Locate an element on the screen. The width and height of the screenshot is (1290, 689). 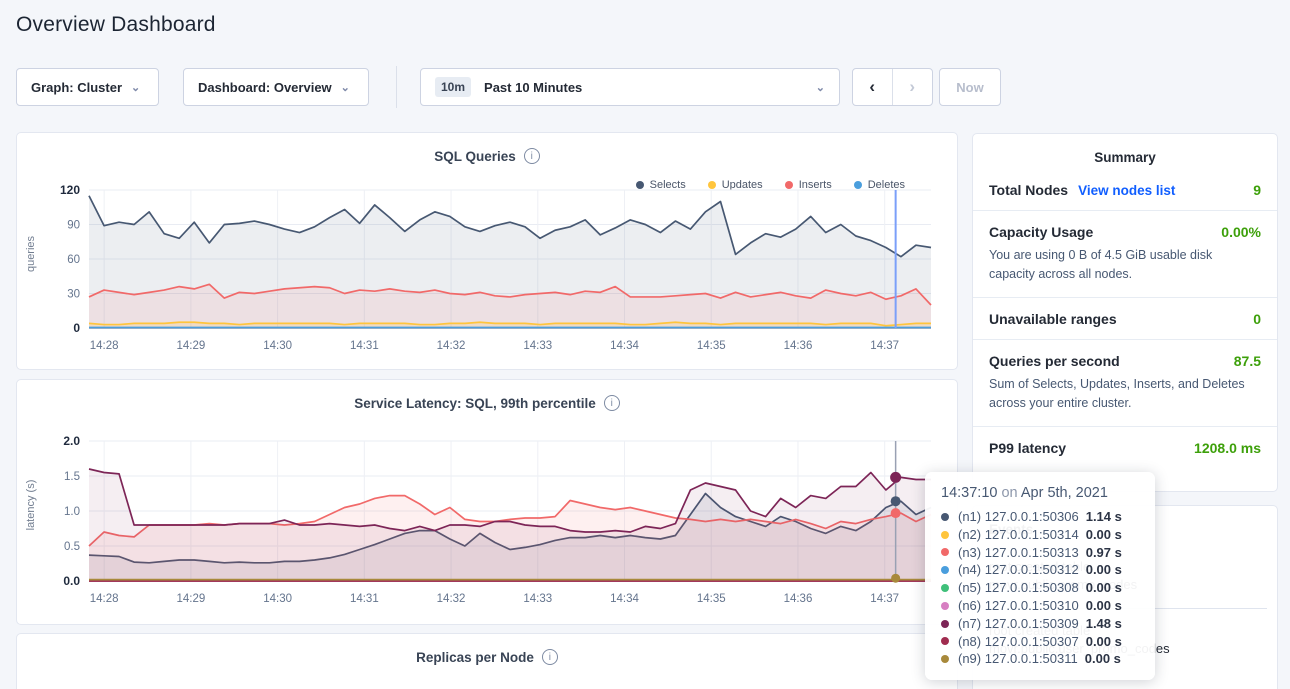
y-axis-label: latency (s) is located at coordinates (31, 505).